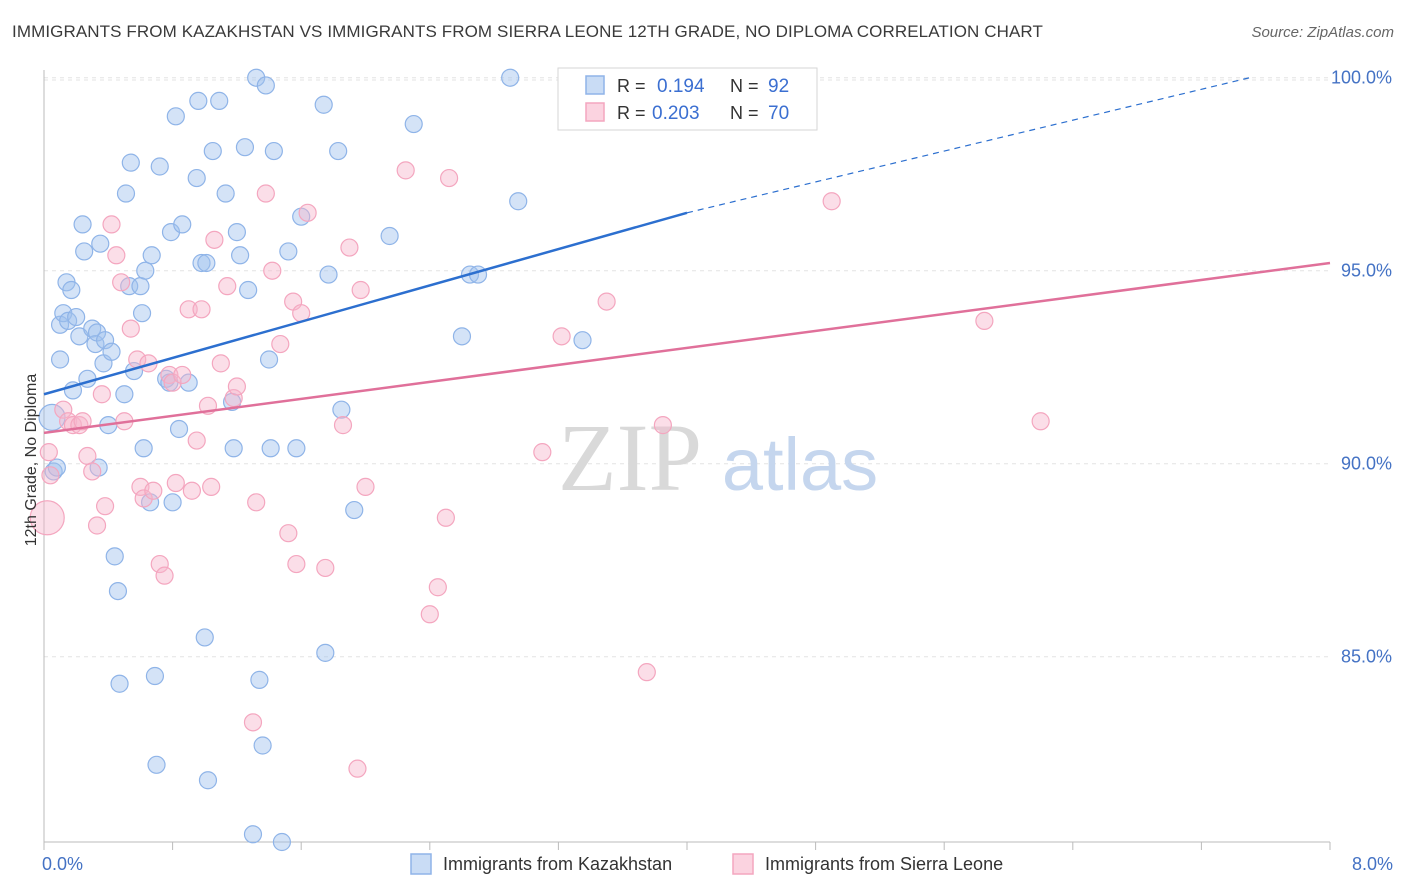  I want to click on legend-r-label-2: R =, so click(631, 113).